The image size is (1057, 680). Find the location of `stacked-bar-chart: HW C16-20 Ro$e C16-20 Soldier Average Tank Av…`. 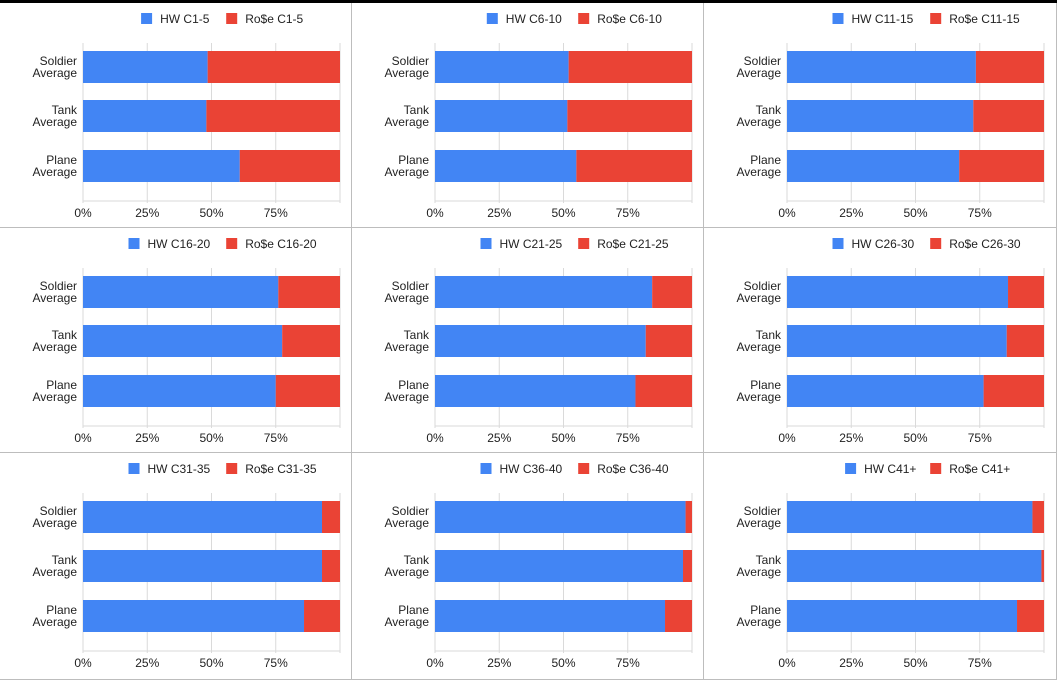

stacked-bar-chart: HW C16-20 Ro$e C16-20 Soldier Average Tank Av… is located at coordinates (187, 341).